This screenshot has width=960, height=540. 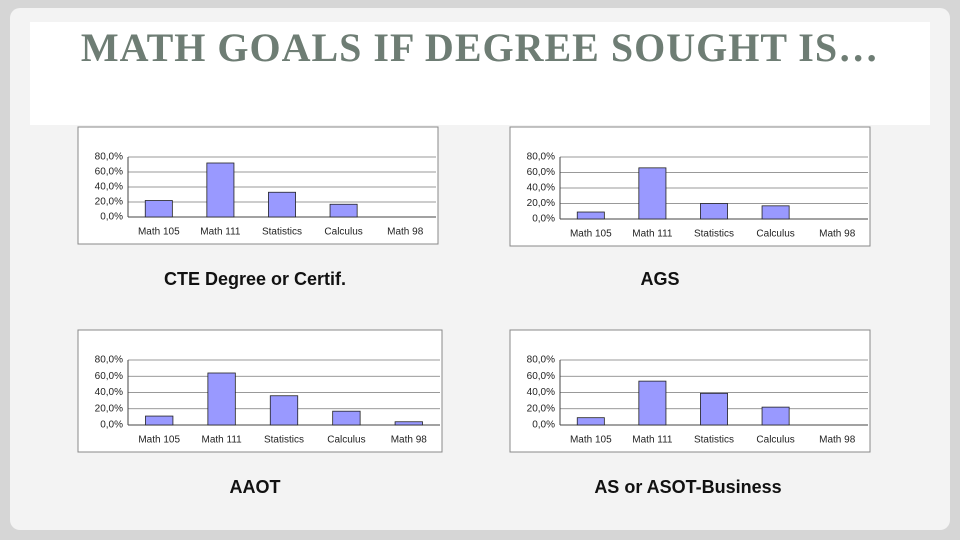 I want to click on chart-caption: AAOT, so click(x=255, y=487).